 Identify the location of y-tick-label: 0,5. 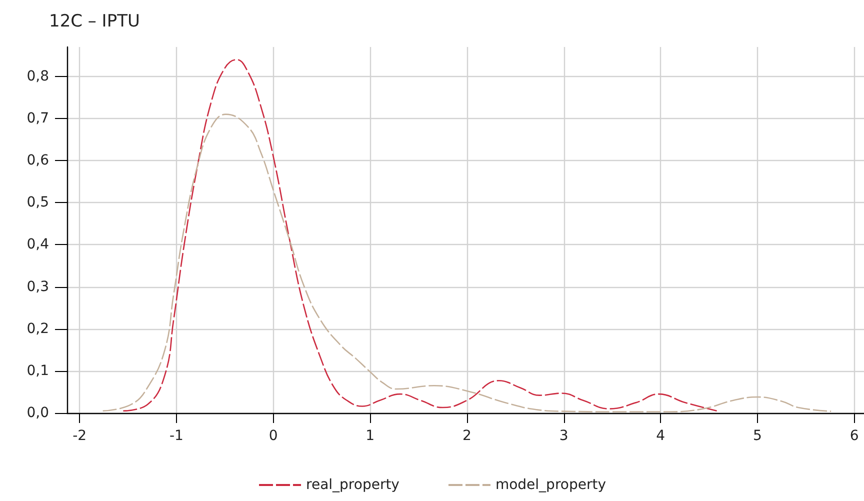
(37, 202).